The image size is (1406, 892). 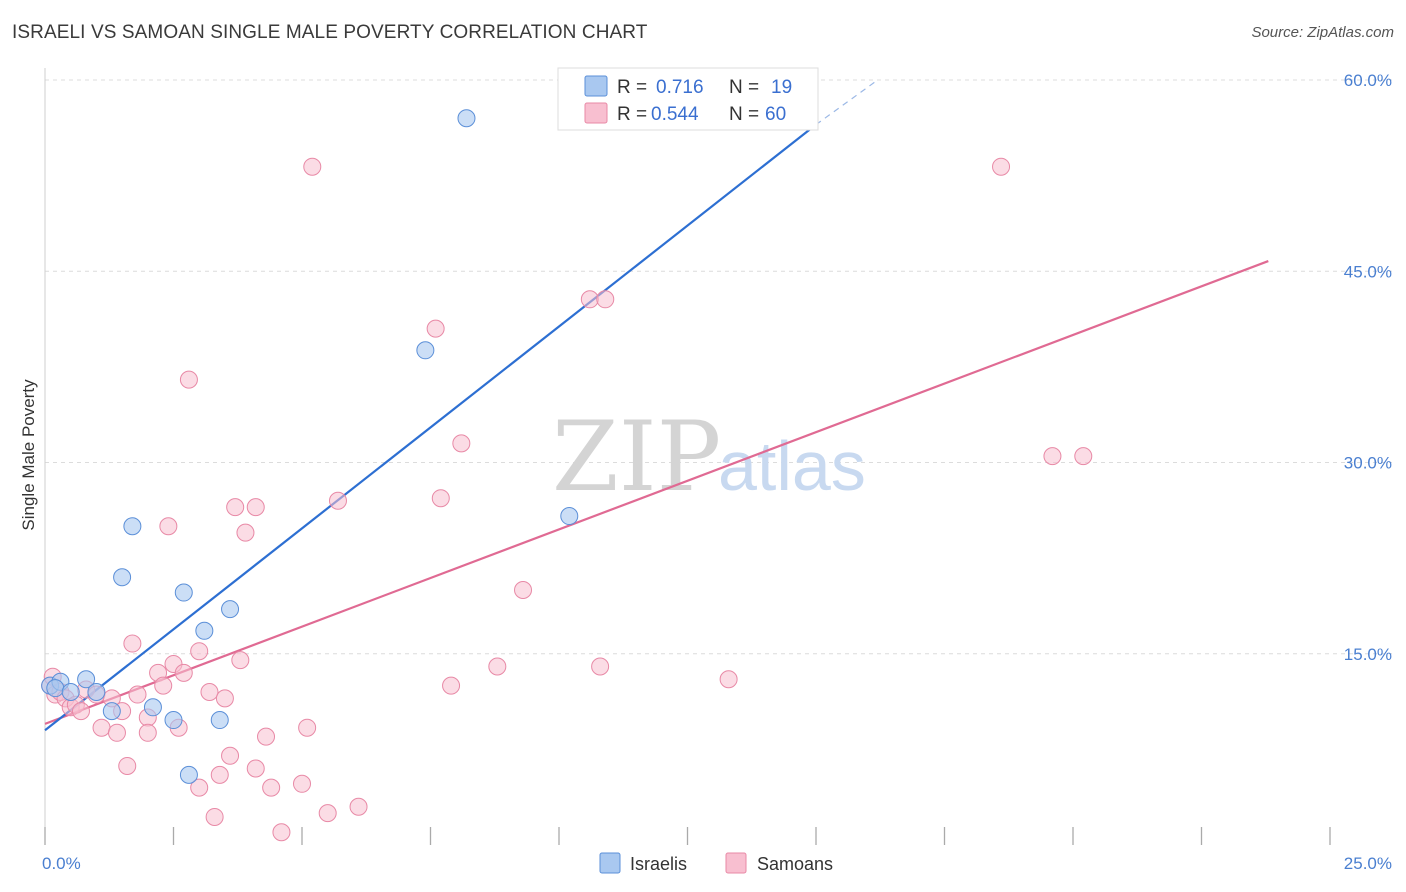 What do you see at coordinates (781, 87) in the screenshot?
I see `legend-n-value-israelis: 19` at bounding box center [781, 87].